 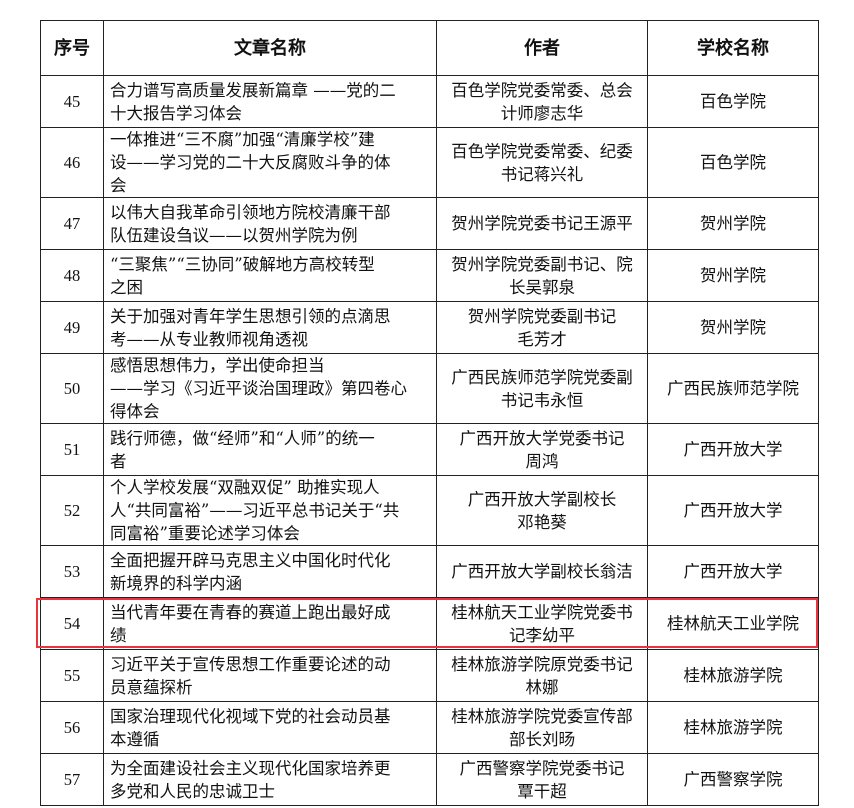 What do you see at coordinates (72, 223) in the screenshot?
I see `row-number: 47` at bounding box center [72, 223].